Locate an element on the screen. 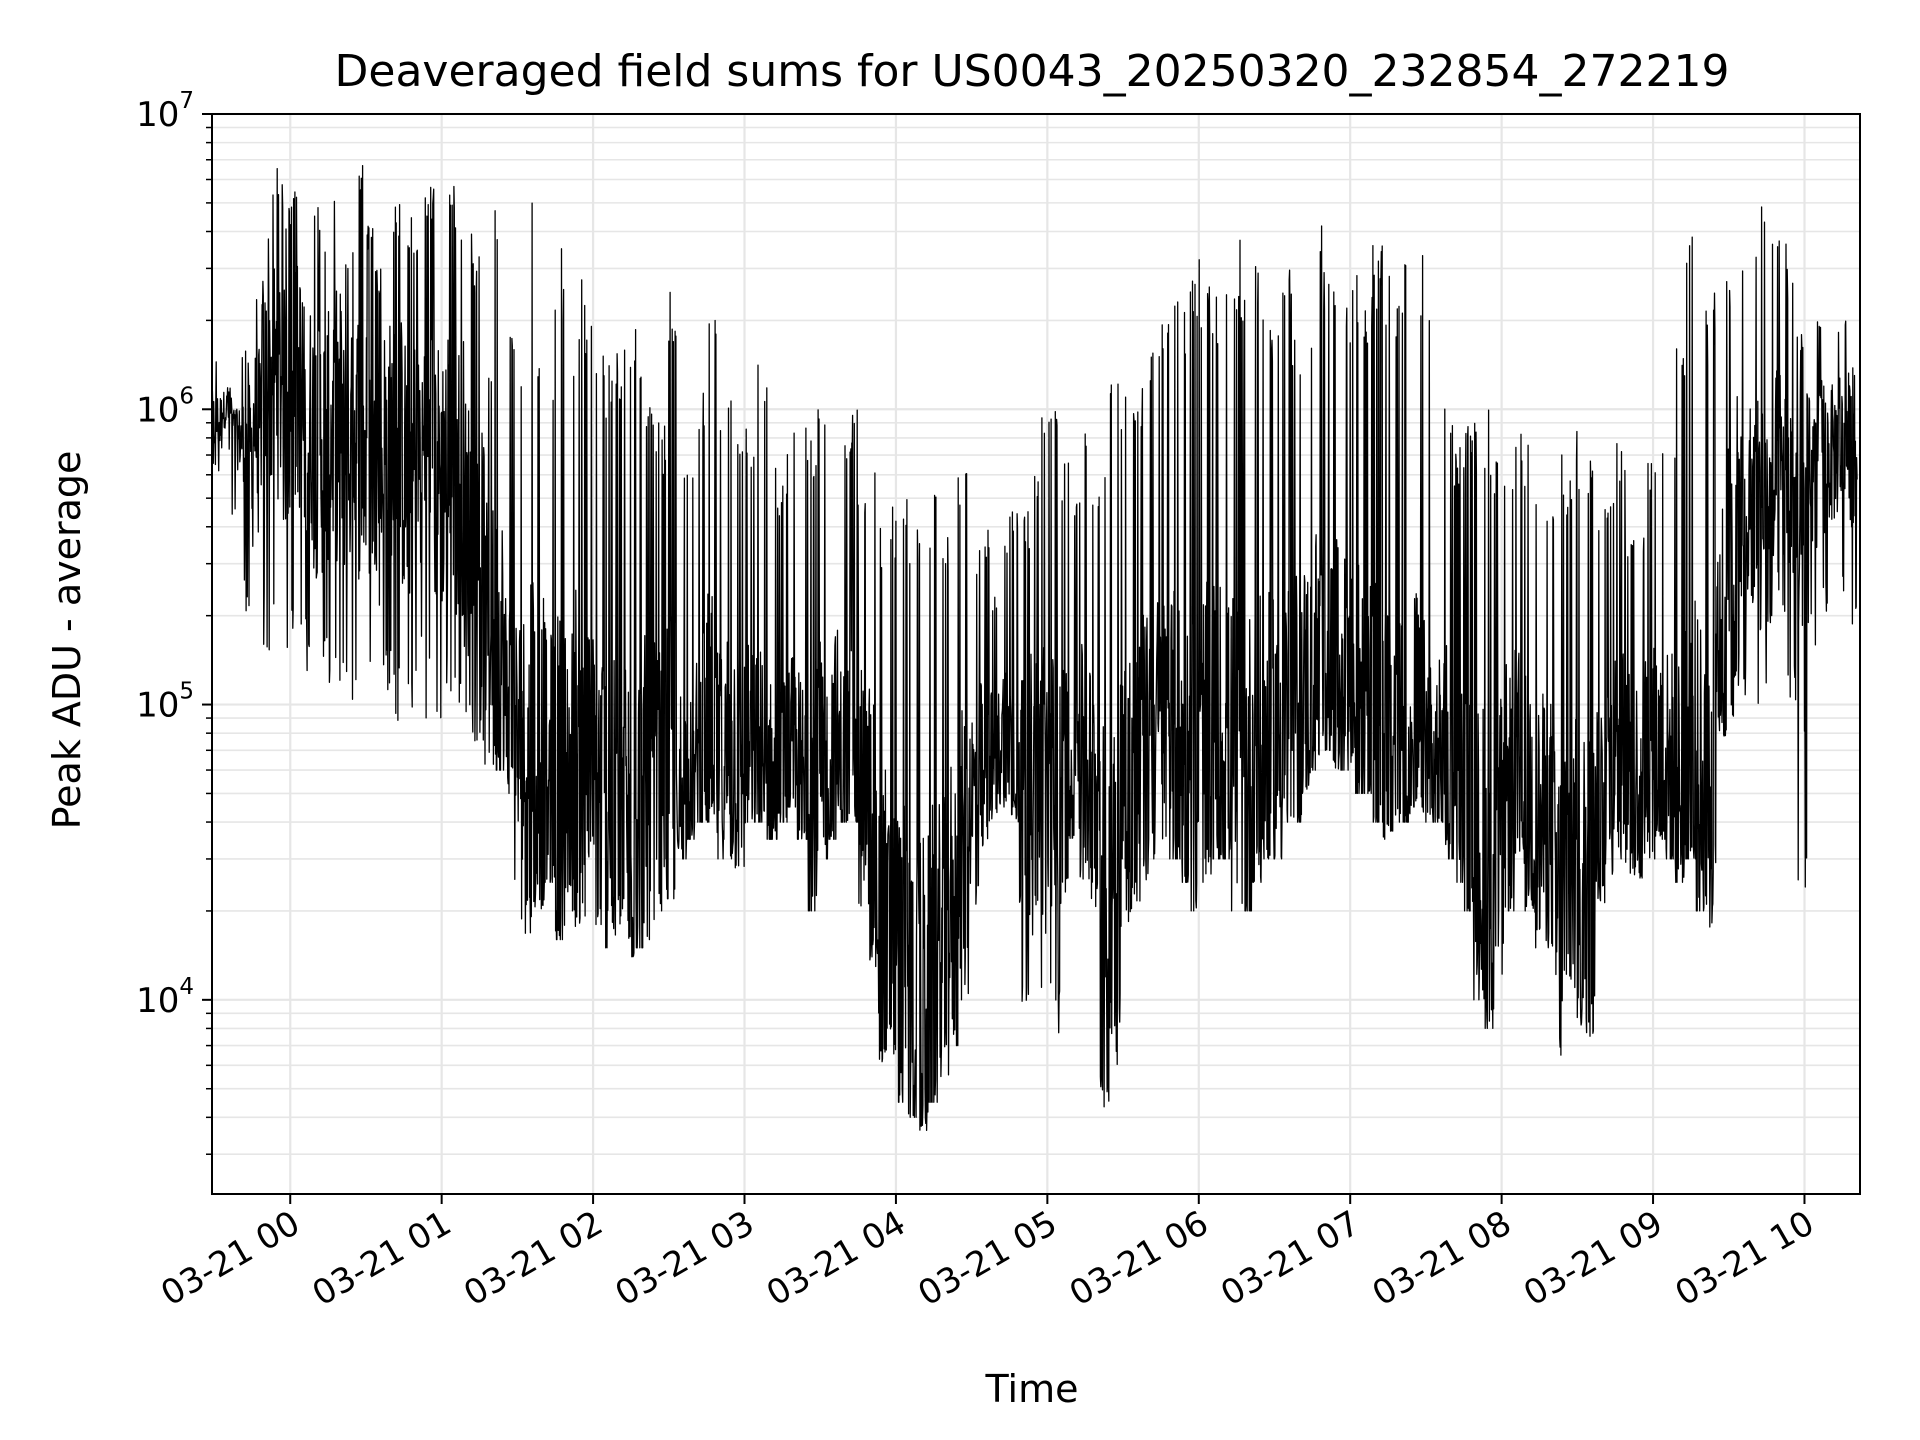 This screenshot has width=1920, height=1440. x-axis-label: Time is located at coordinates (1032, 1389).